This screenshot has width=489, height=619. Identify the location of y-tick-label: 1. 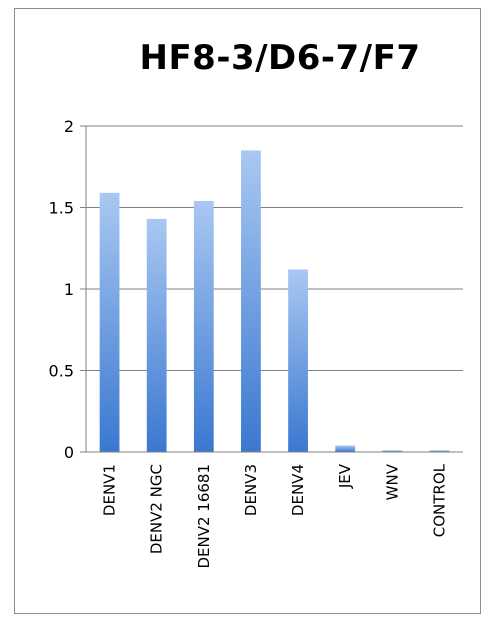
(69, 289).